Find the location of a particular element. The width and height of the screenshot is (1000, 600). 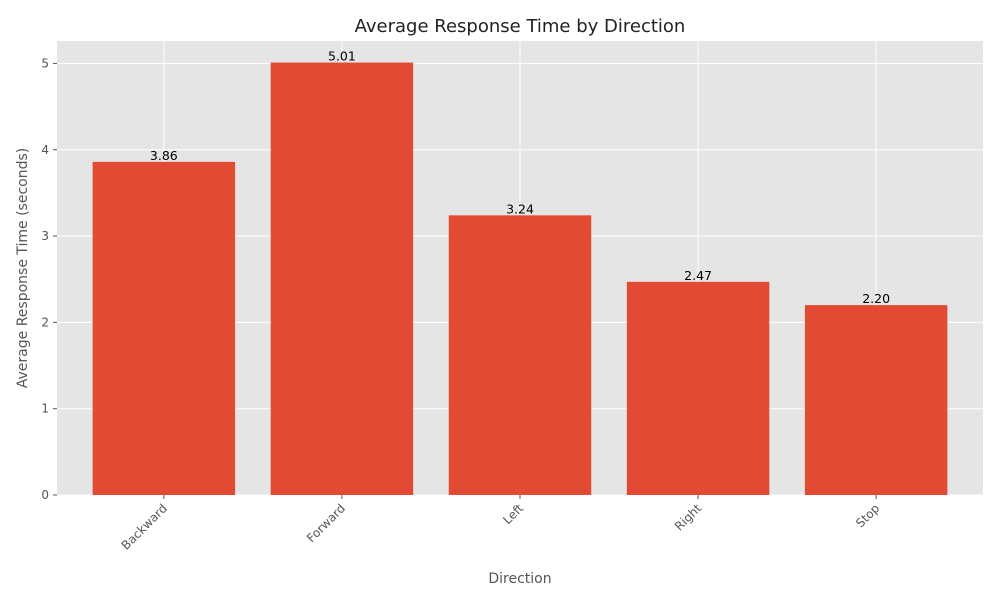

bar-right is located at coordinates (698, 388).